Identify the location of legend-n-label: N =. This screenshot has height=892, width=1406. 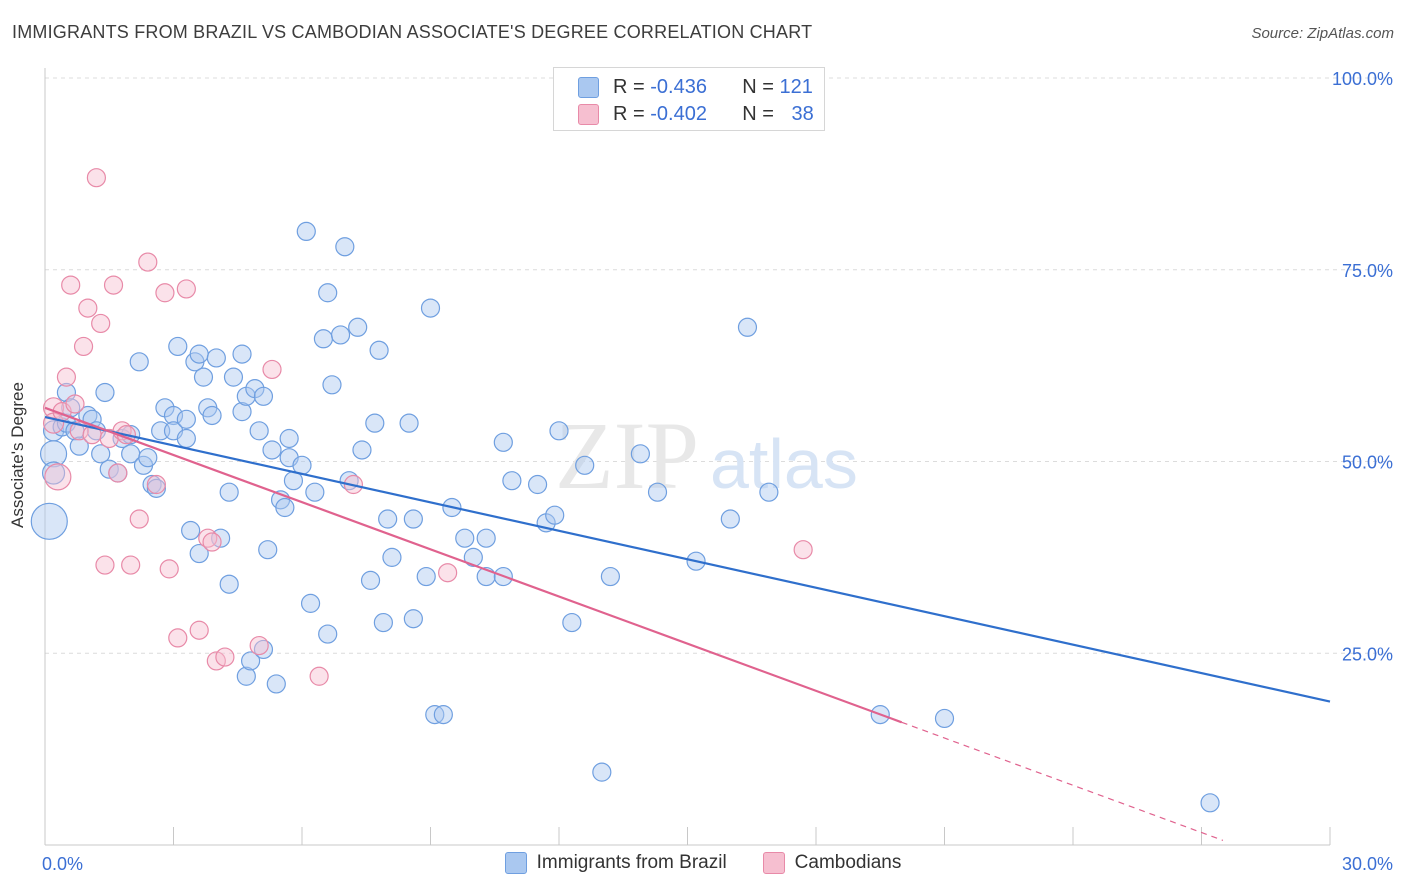
(758, 113).